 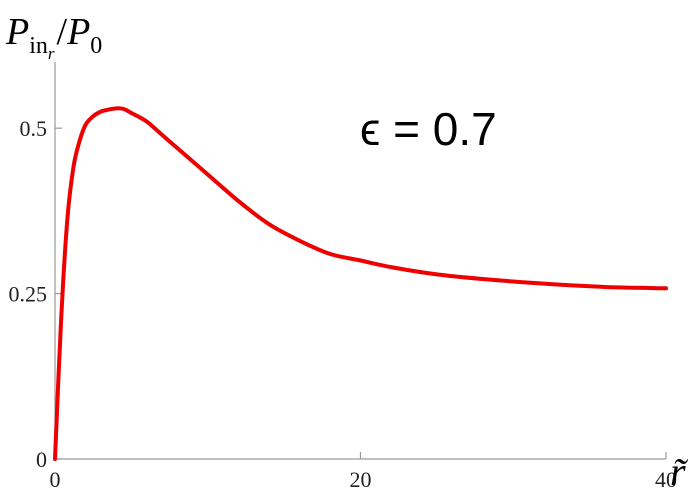 What do you see at coordinates (78, 32) in the screenshot?
I see `ylabel-base2: P` at bounding box center [78, 32].